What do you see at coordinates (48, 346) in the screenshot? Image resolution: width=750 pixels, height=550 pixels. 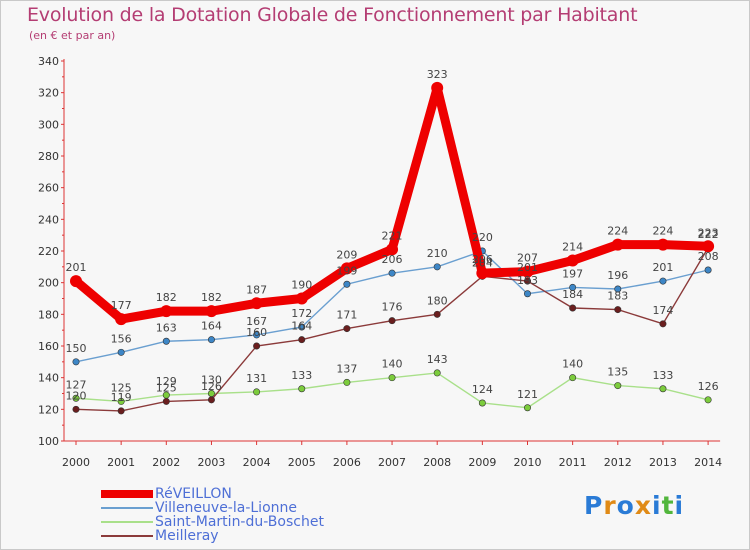 I see `y-tick-label: 160` at bounding box center [48, 346].